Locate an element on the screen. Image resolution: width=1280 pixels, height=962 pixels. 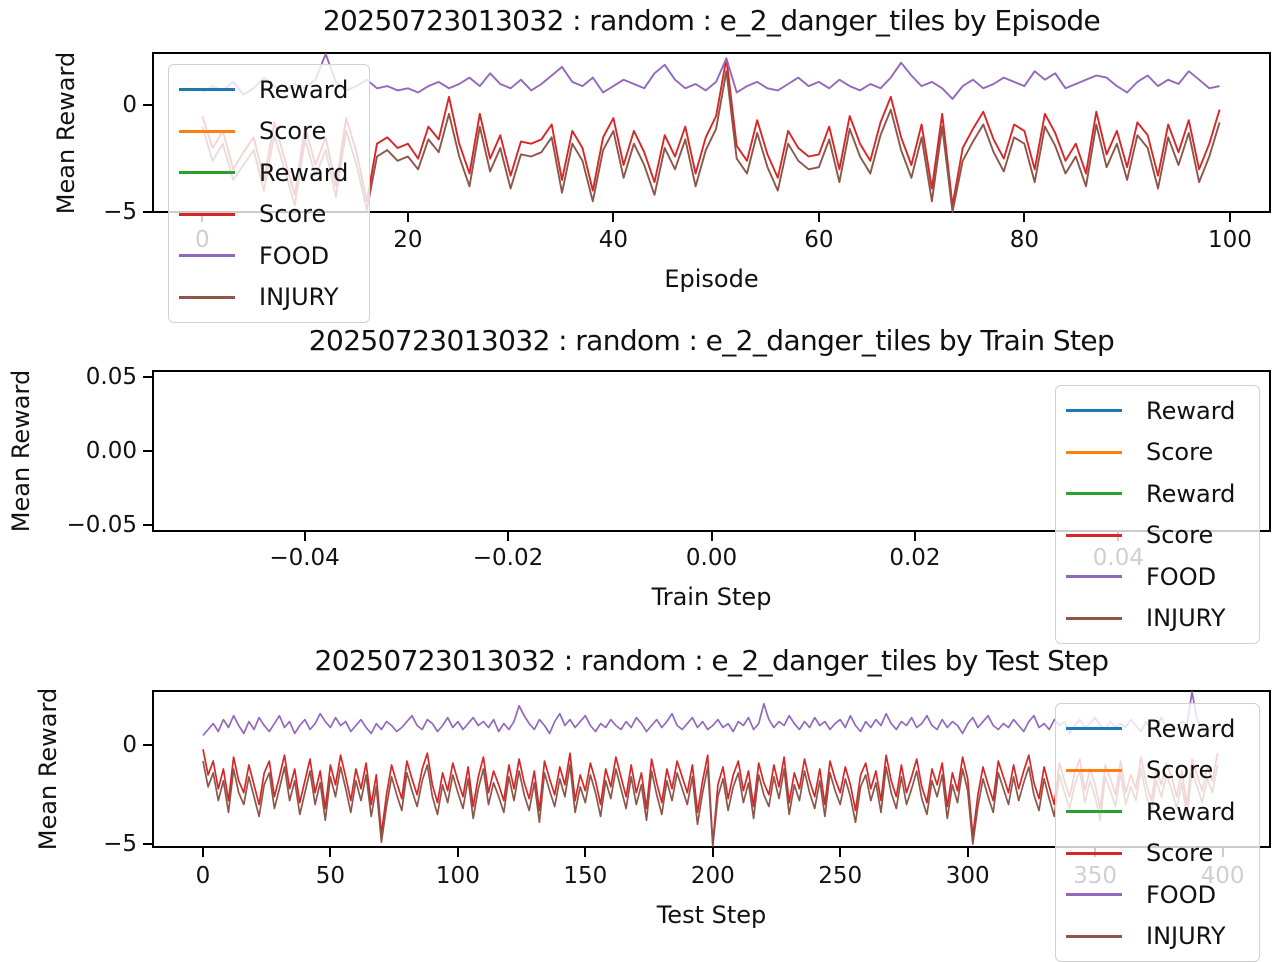
x-tick-label: −0.02 is located at coordinates (508, 558).